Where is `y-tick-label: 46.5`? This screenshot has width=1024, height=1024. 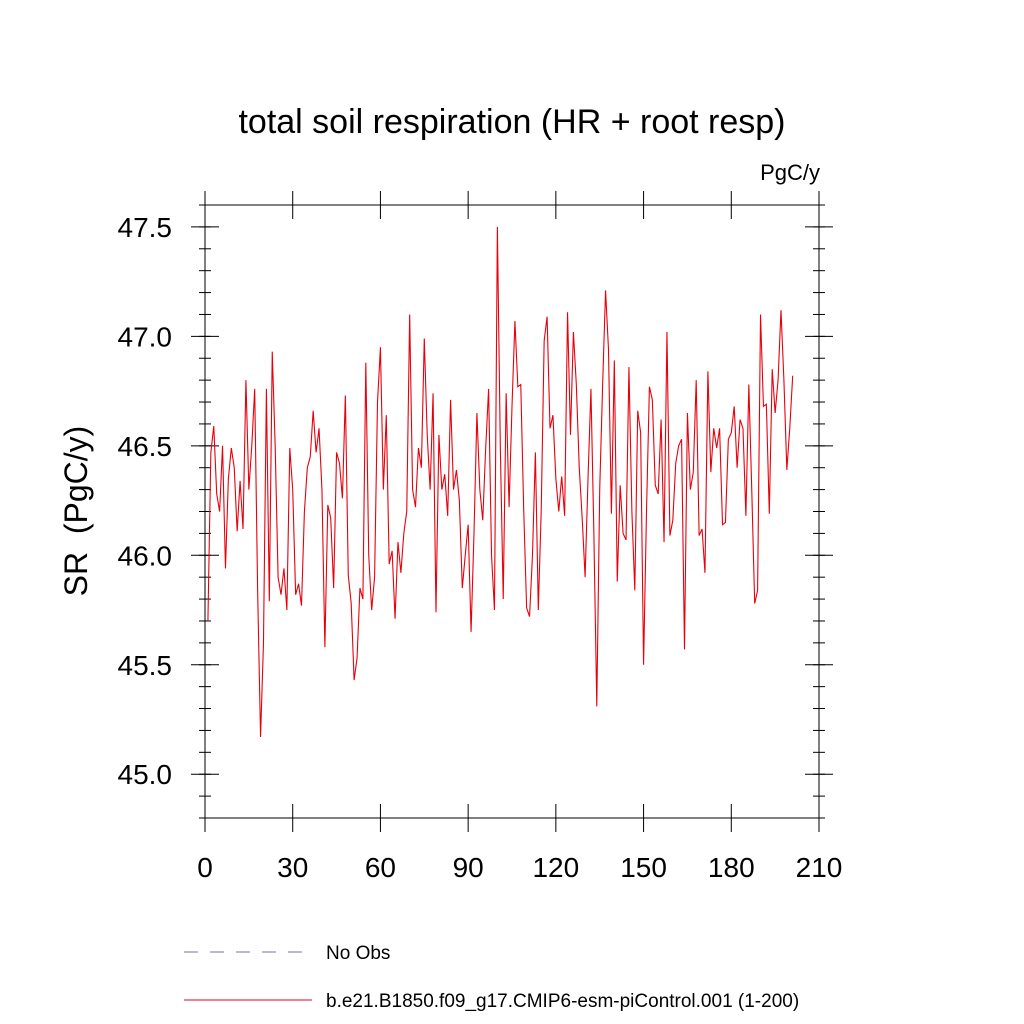
y-tick-label: 46.5 is located at coordinates (145, 446).